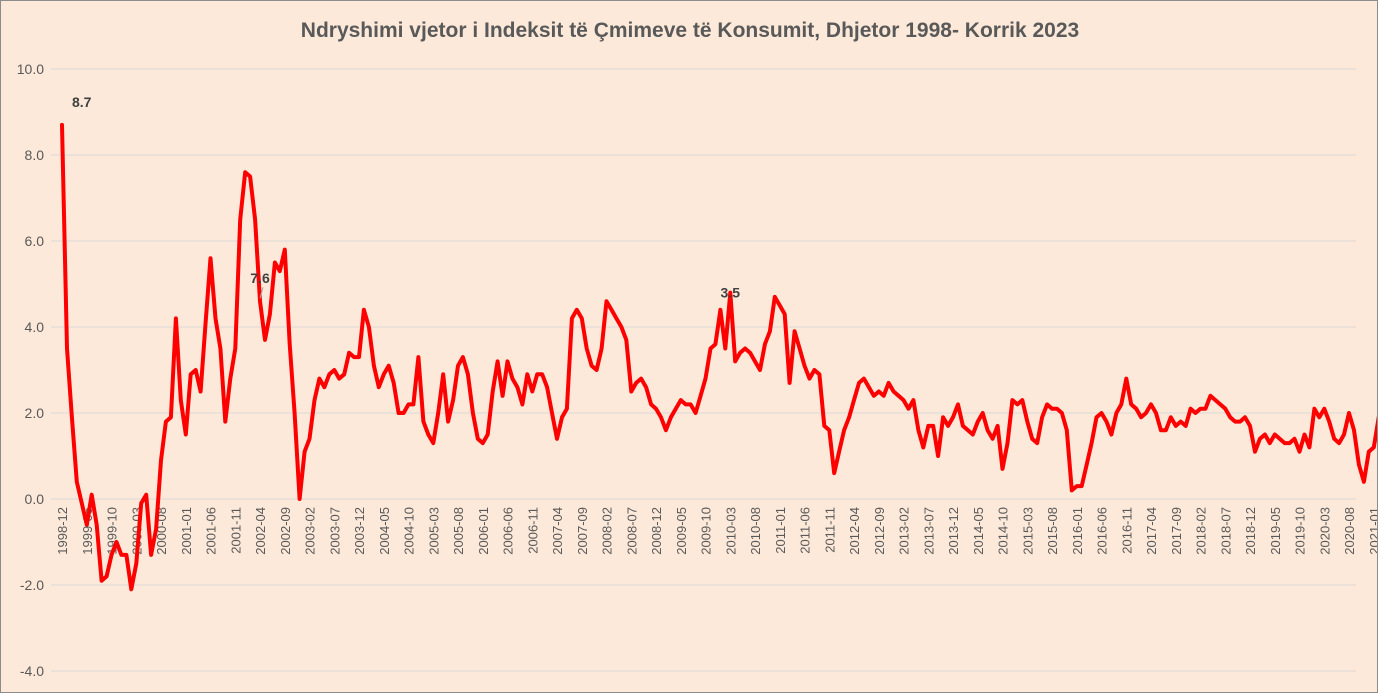 The height and width of the screenshot is (693, 1378). What do you see at coordinates (928, 531) in the screenshot?
I see `x-tick-label: 2013-07` at bounding box center [928, 531].